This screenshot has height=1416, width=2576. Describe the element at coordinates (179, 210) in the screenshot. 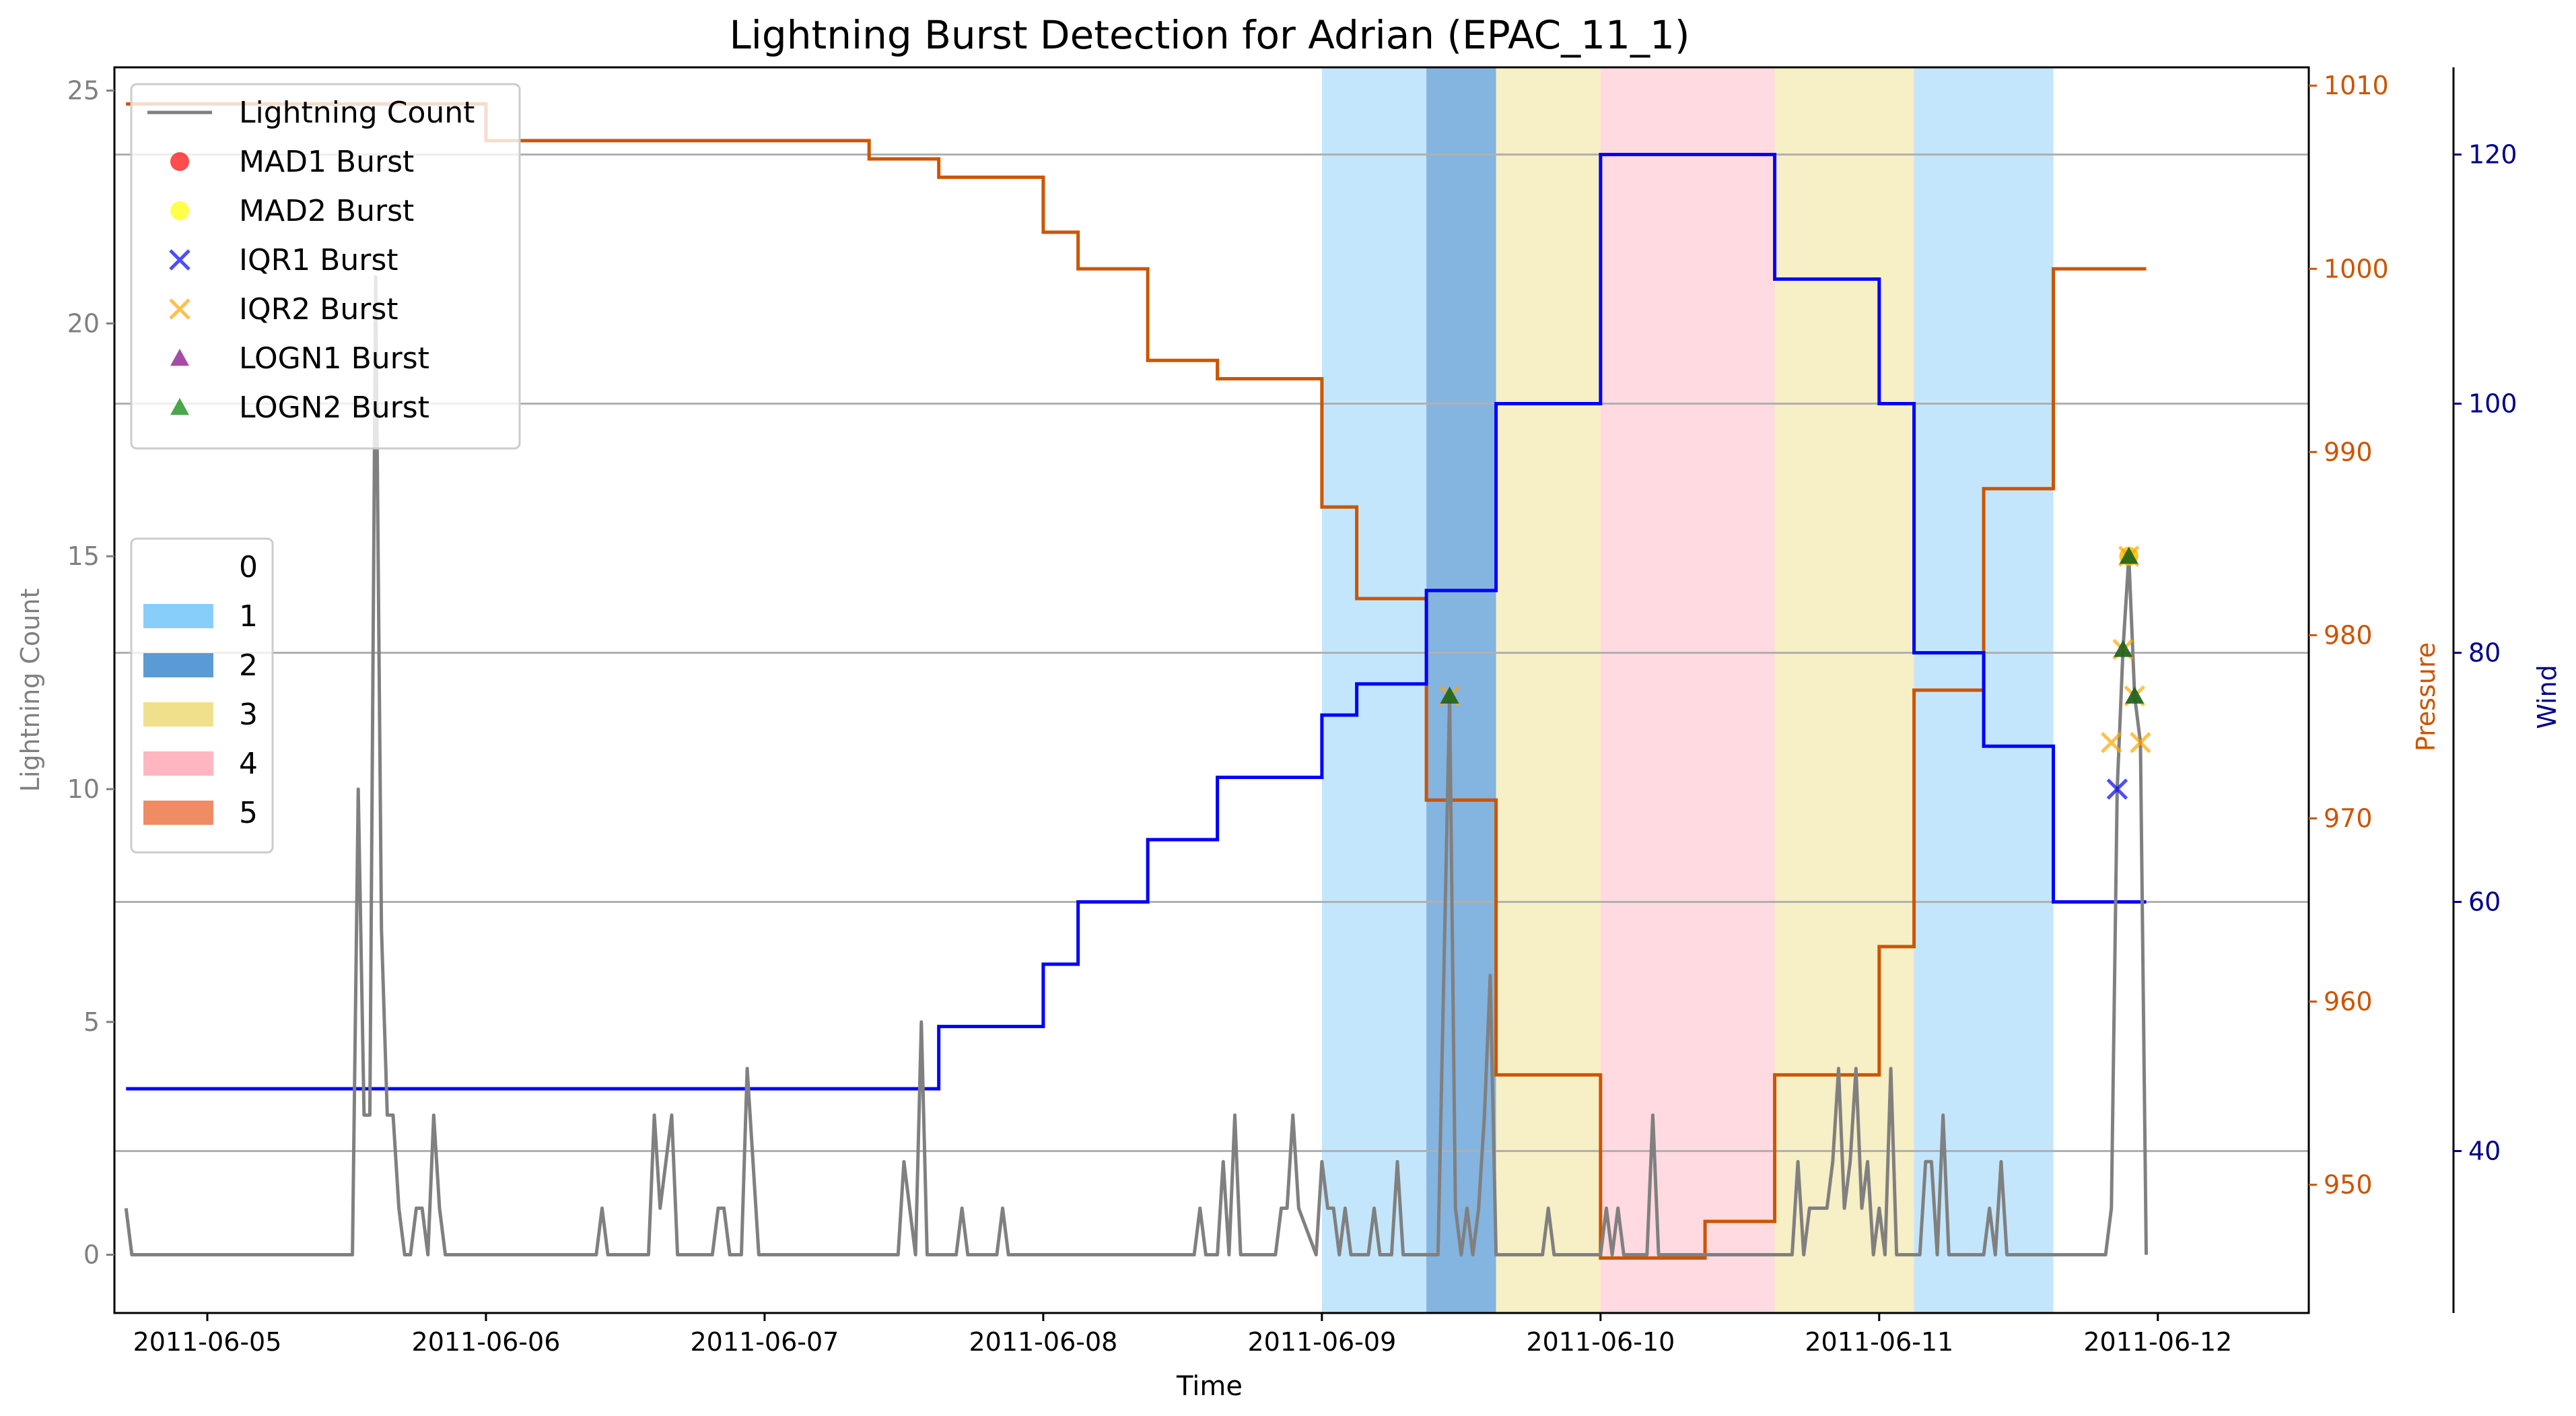

I see `legend-mad2-burst-marker` at that location.